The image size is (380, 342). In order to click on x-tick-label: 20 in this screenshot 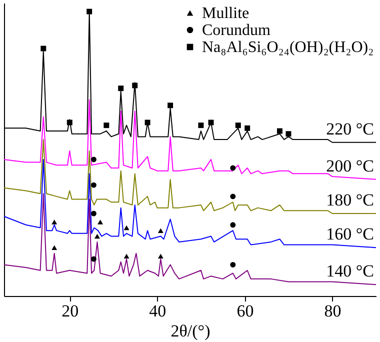, I will do `click(70, 311)`.